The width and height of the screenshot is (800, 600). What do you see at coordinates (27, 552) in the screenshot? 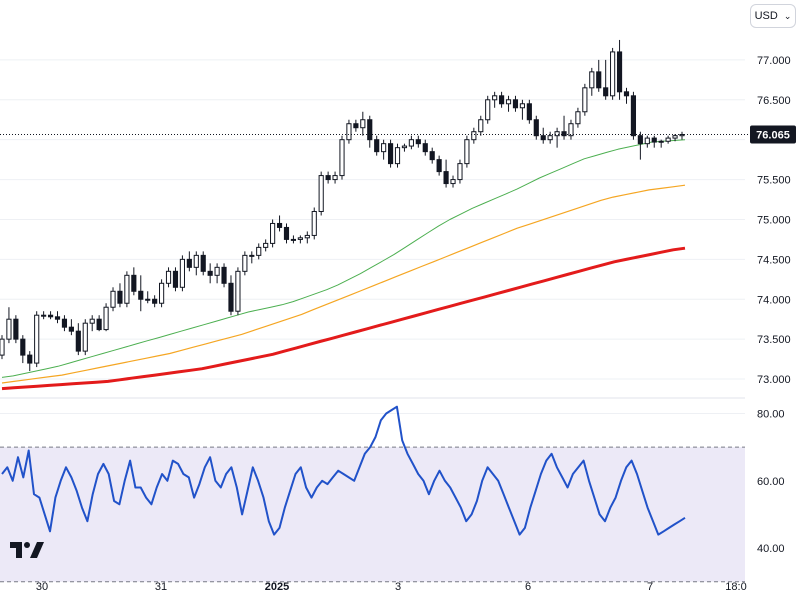
I see `tradingview-logo-icon` at bounding box center [27, 552].